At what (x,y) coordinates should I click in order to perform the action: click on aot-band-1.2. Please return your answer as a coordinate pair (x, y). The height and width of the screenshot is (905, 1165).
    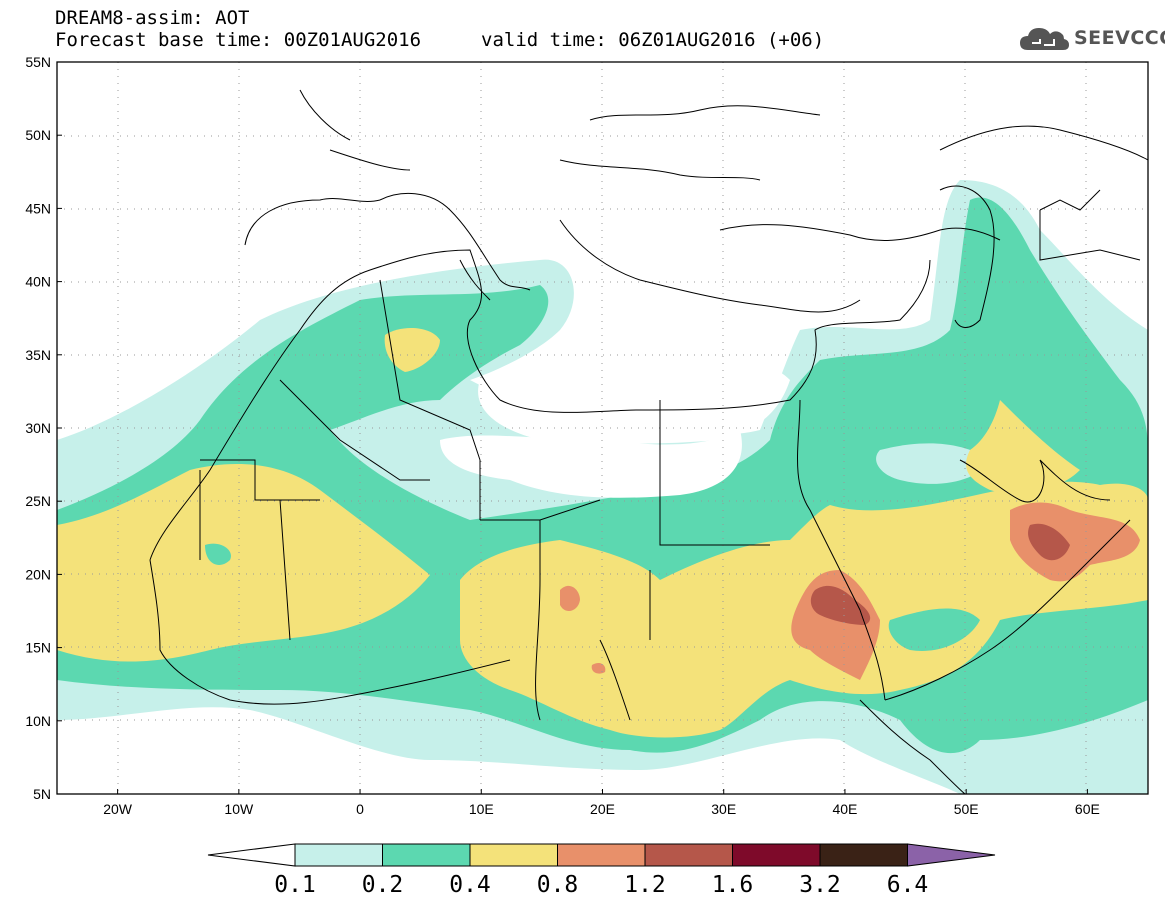
    Looking at the image, I should click on (840, 605).